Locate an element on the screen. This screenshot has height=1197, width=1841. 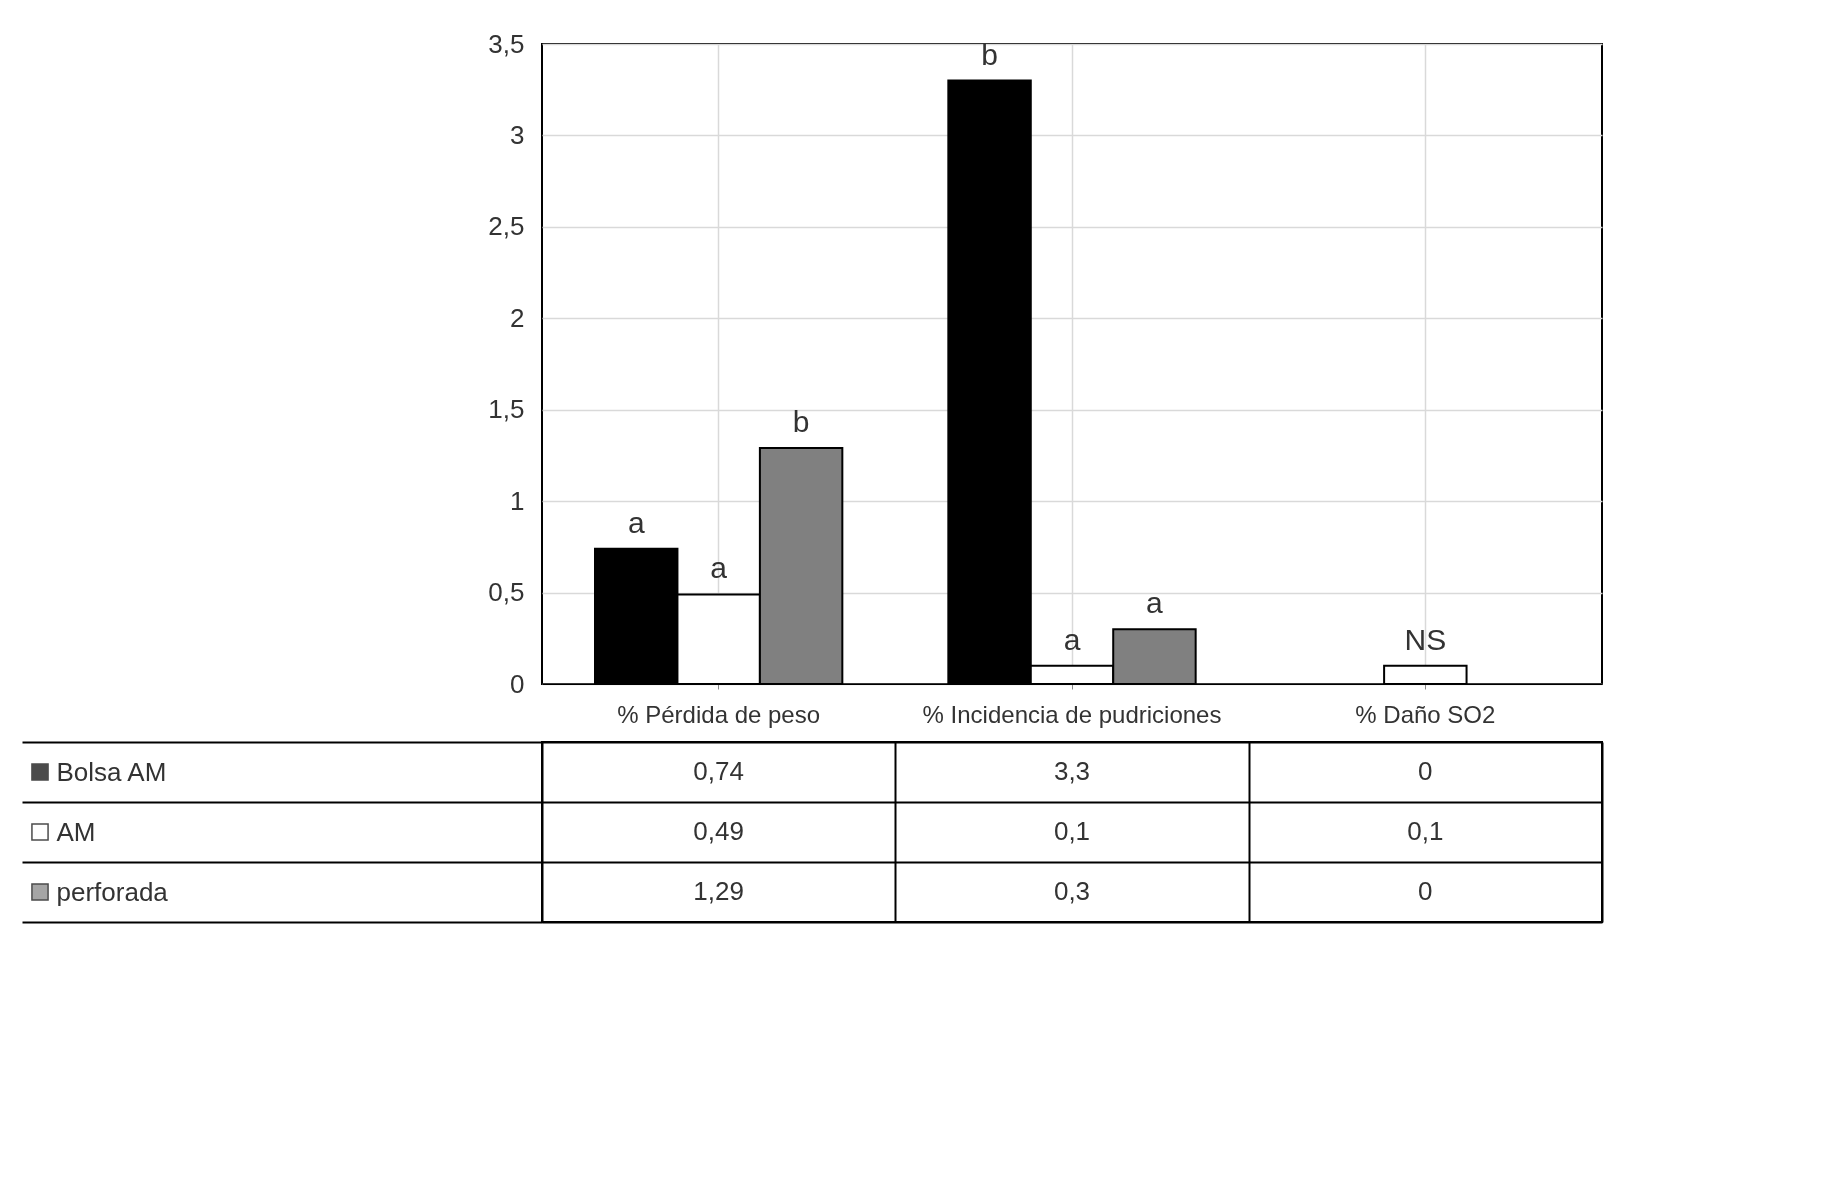
data-label: 0,49 is located at coordinates (718, 831).